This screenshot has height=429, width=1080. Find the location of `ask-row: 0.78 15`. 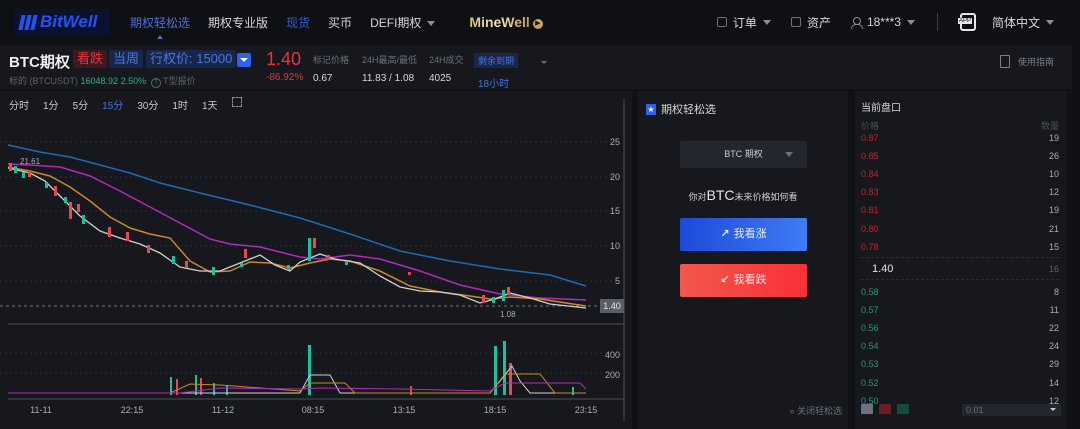

ask-row: 0.78 15 is located at coordinates (960, 247).